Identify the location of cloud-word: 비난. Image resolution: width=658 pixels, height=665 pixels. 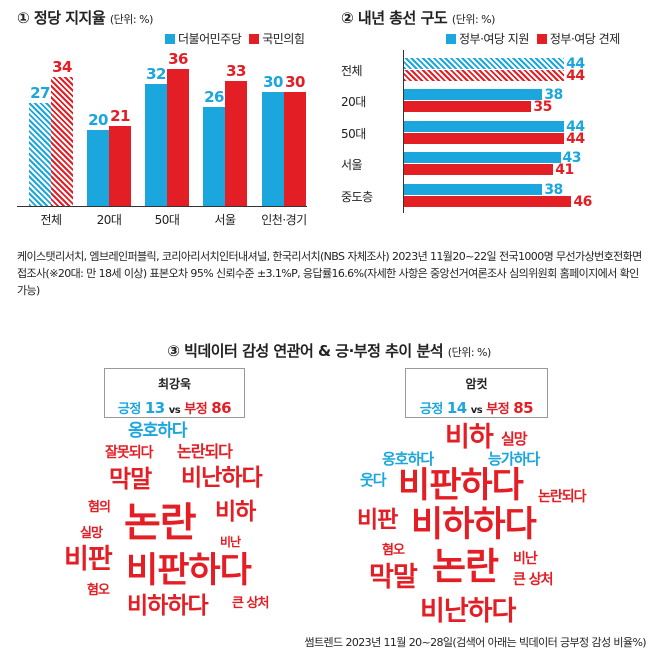
(230, 542).